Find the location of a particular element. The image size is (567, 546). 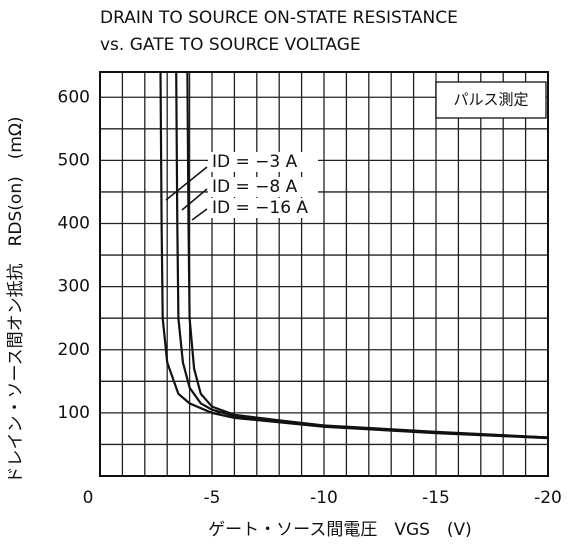

y-tick-label: 100 is located at coordinates (74, 413).